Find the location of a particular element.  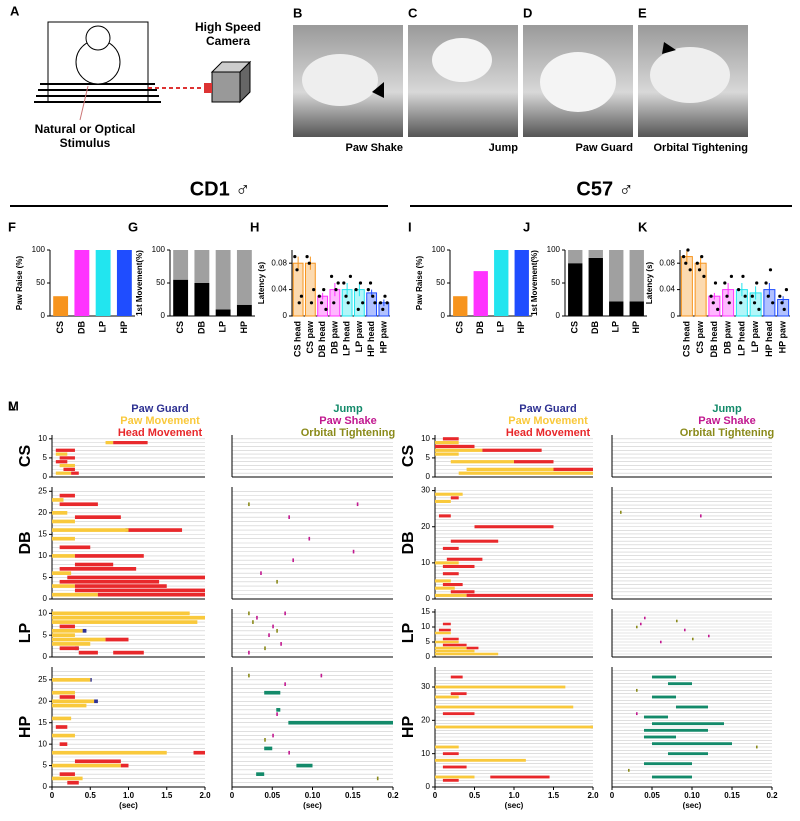

x-tick-label: LP paw is located at coordinates (359, 336).